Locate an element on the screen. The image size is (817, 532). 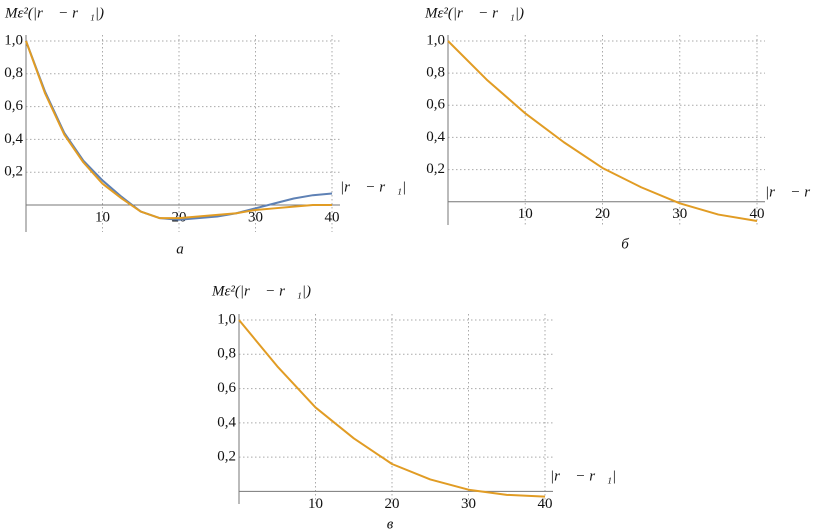
caption: в is located at coordinates (390, 524).